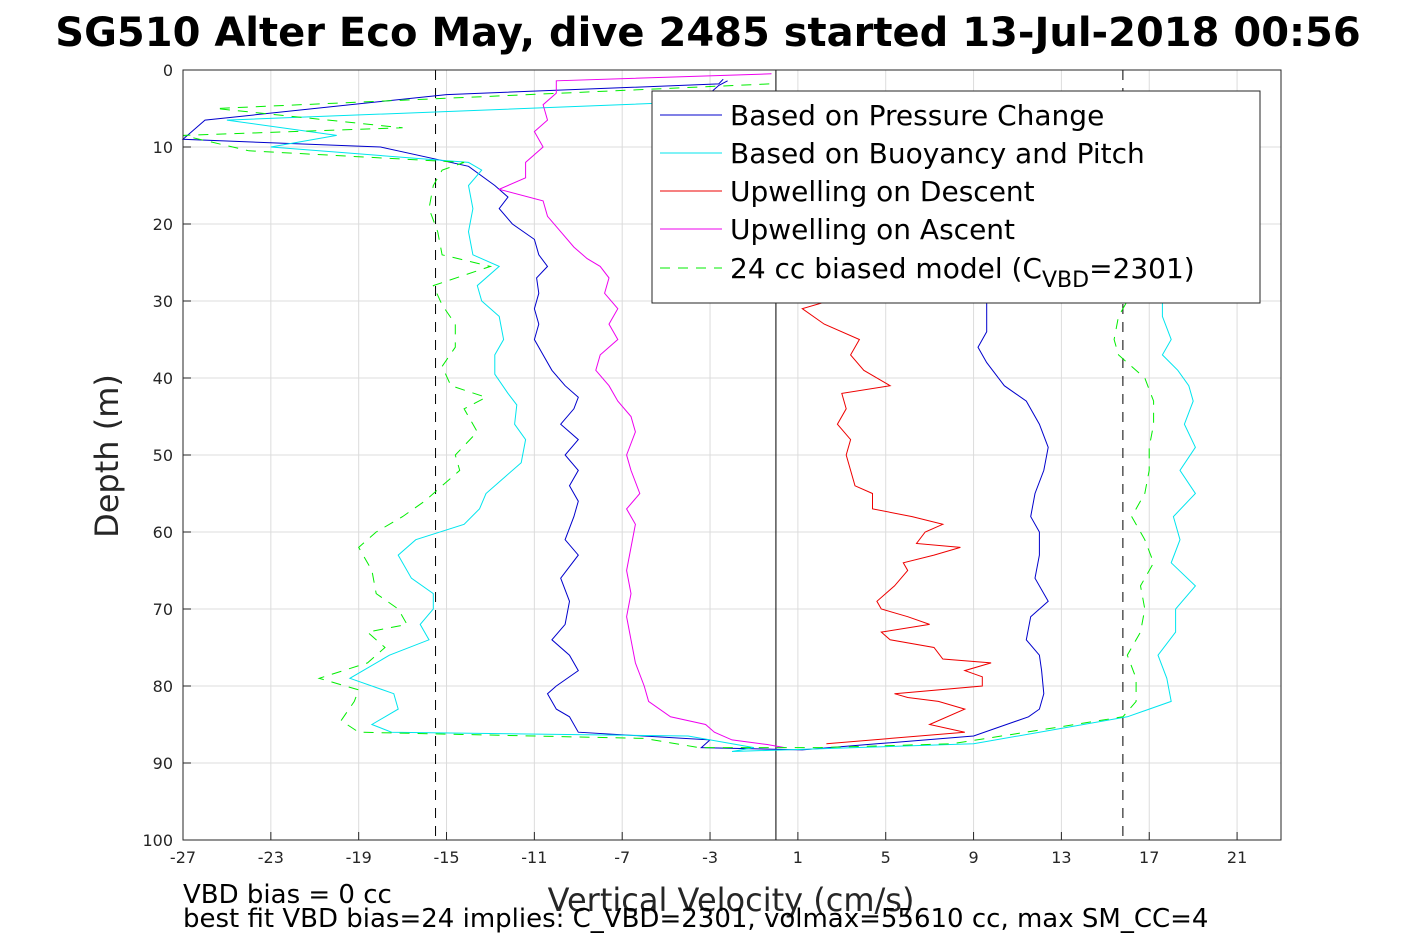  Describe the element at coordinates (973, 857) in the screenshot. I see `x-tick-label: 9` at that location.